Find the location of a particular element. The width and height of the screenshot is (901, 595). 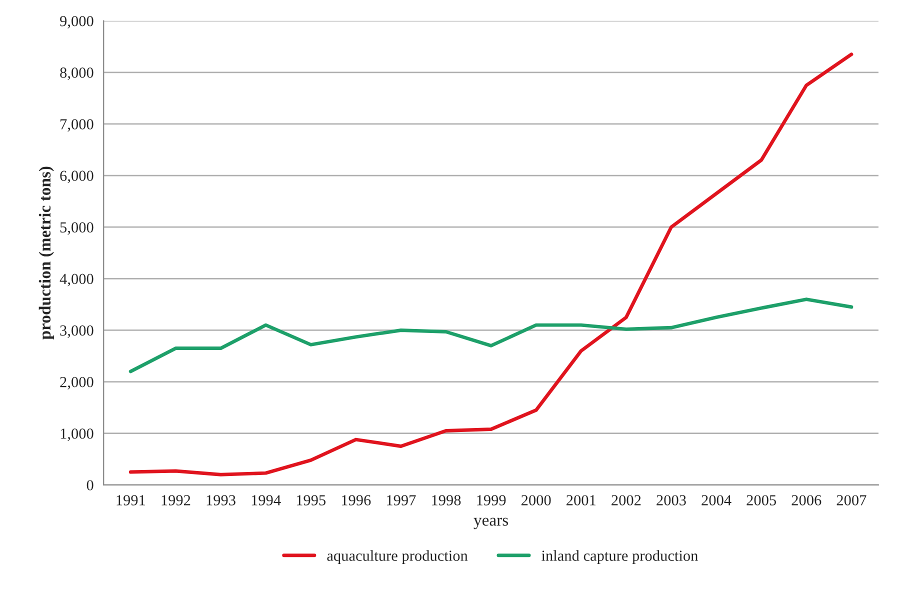

x-tick-label: 2002 is located at coordinates (626, 500).